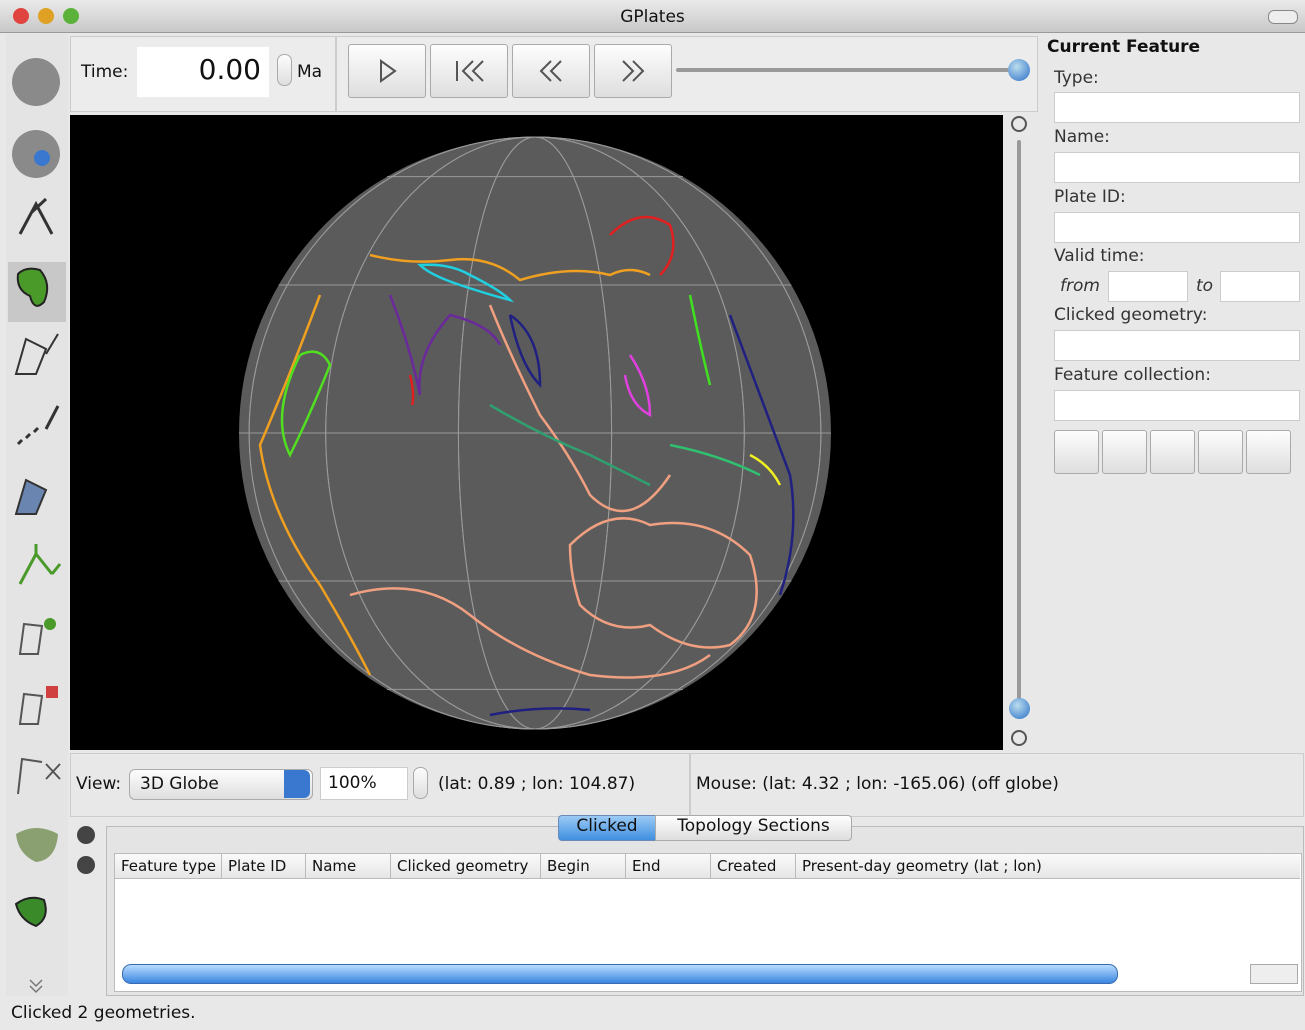 The image size is (1305, 1030). What do you see at coordinates (849, 70) in the screenshot?
I see `time-slider-track` at bounding box center [849, 70].